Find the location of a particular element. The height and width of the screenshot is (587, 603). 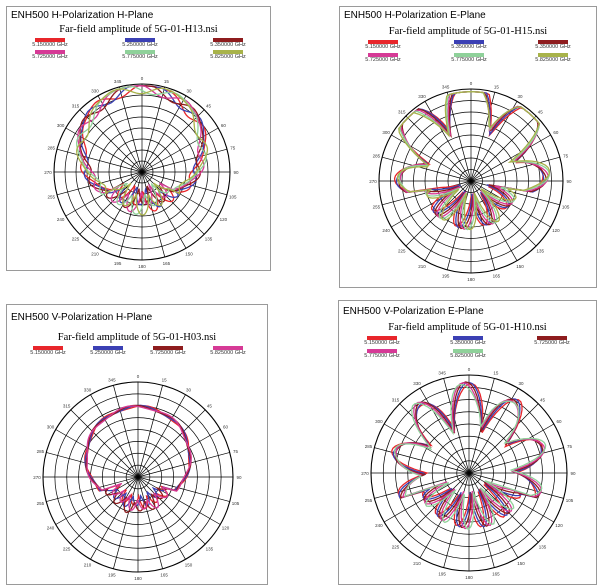

legend-label: 5.725000 GHz is located at coordinates (168, 353).